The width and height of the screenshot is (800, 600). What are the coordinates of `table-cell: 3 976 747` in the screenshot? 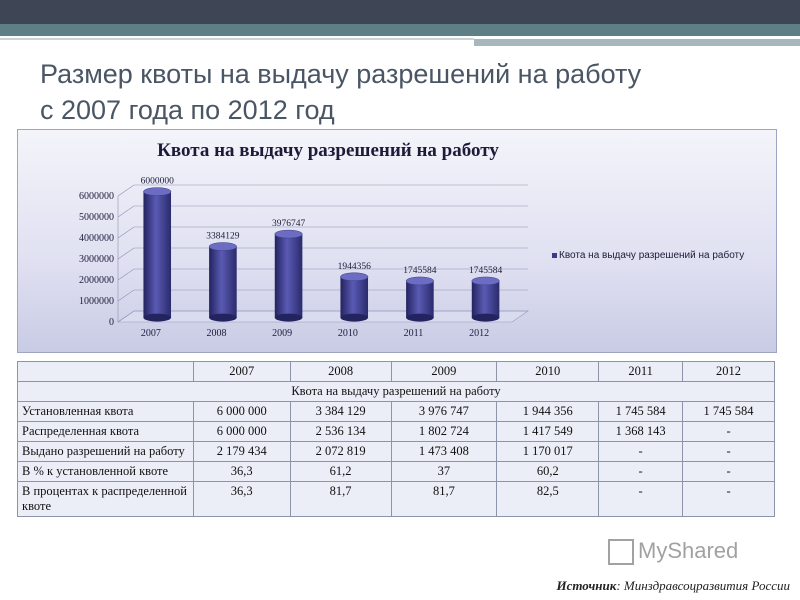 It's located at (444, 411).